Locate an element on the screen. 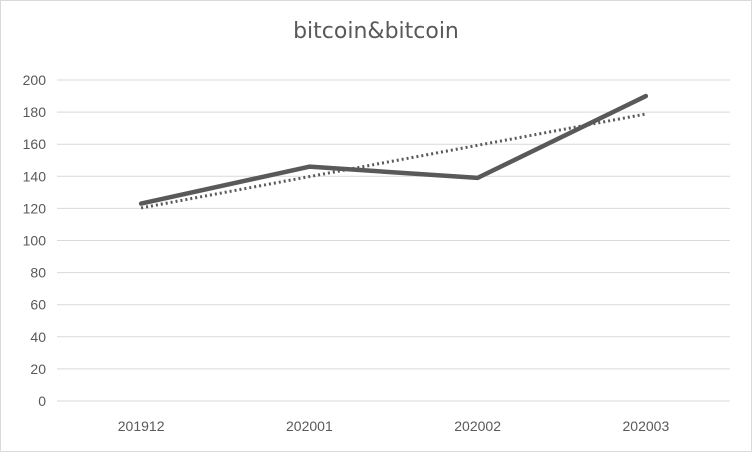 Image resolution: width=752 pixels, height=452 pixels. y-tick-label: 80 is located at coordinates (38, 273).